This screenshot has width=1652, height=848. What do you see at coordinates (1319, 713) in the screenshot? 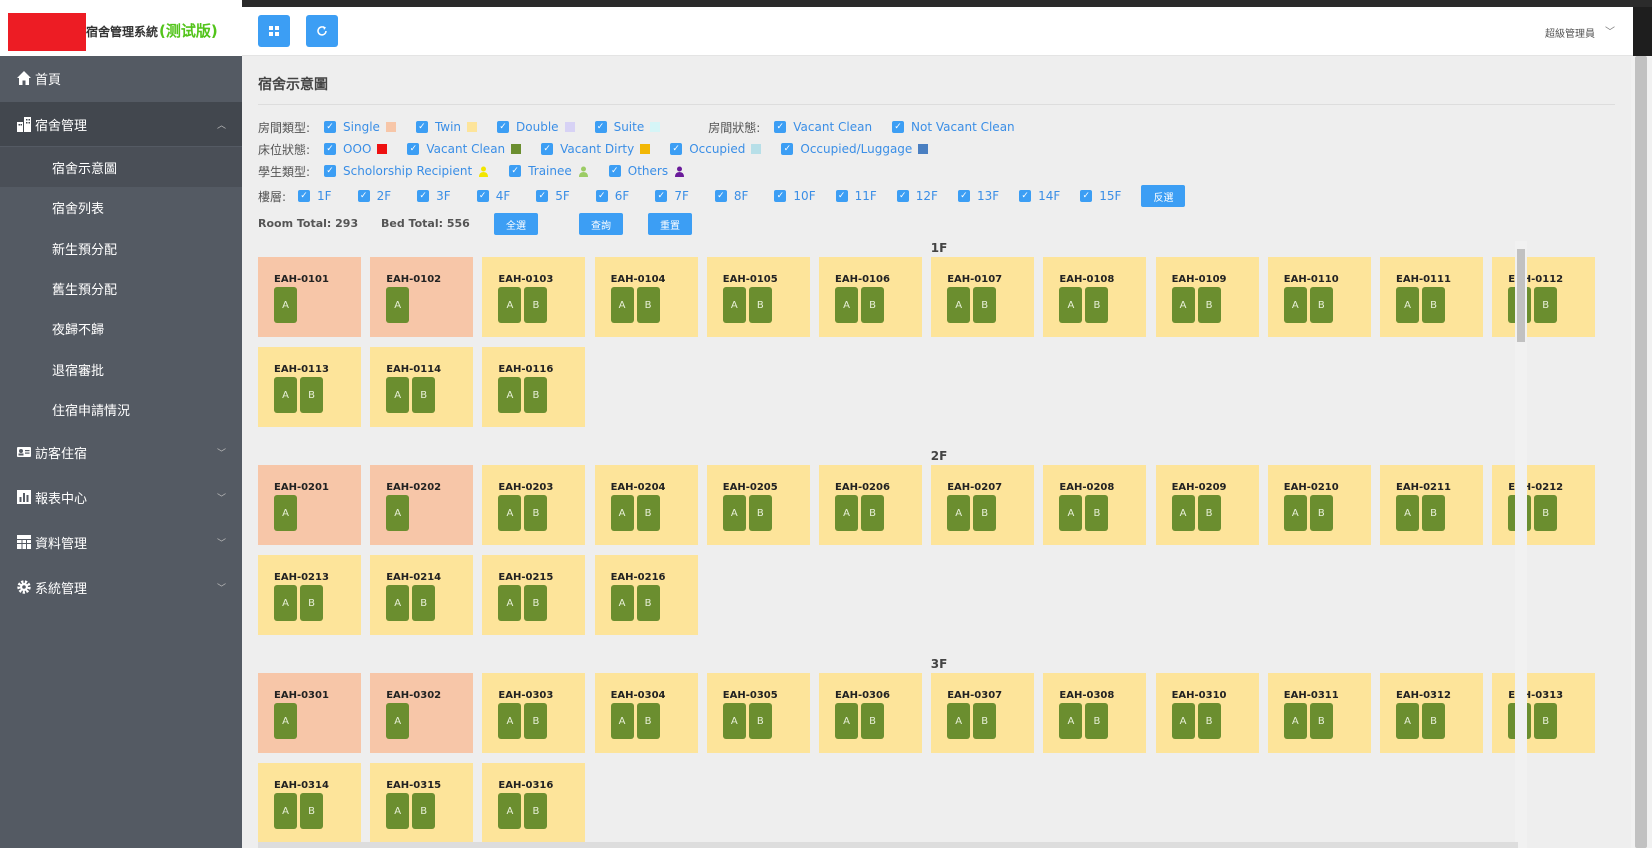
I see `room-card: EAH-0311 A B` at bounding box center [1319, 713].